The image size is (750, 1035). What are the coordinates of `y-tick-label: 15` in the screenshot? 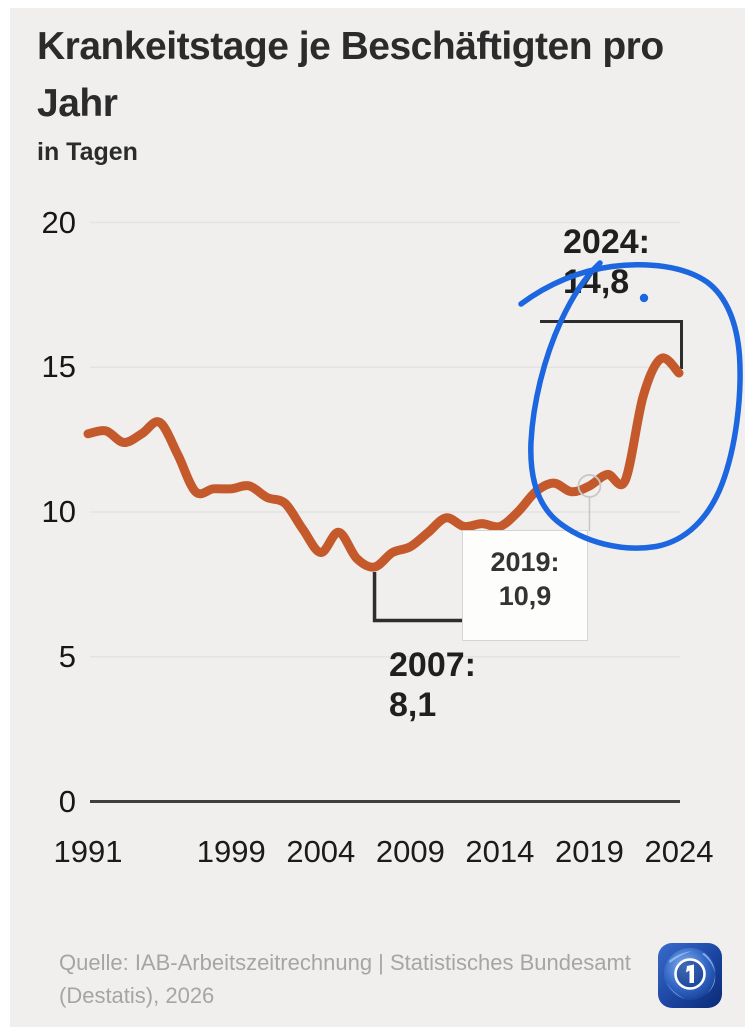 It's located at (58, 367).